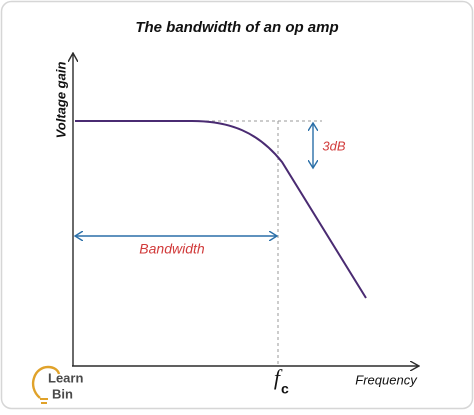 Image resolution: width=474 pixels, height=415 pixels. I want to click on gain-drop-label: 3dB, so click(333, 145).